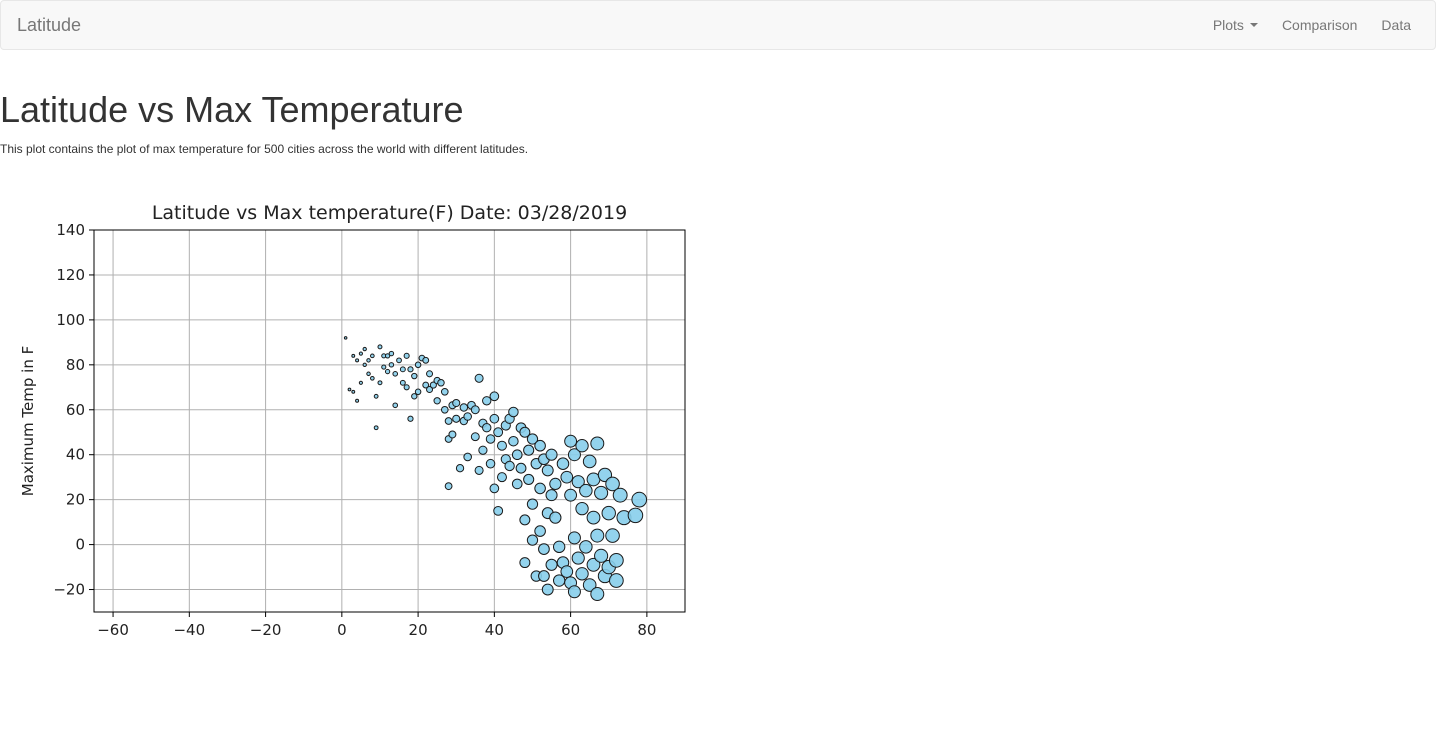 The image size is (1436, 733). What do you see at coordinates (718, 25) in the screenshot?
I see `navbar: Latitude Plots Comparison Data` at bounding box center [718, 25].